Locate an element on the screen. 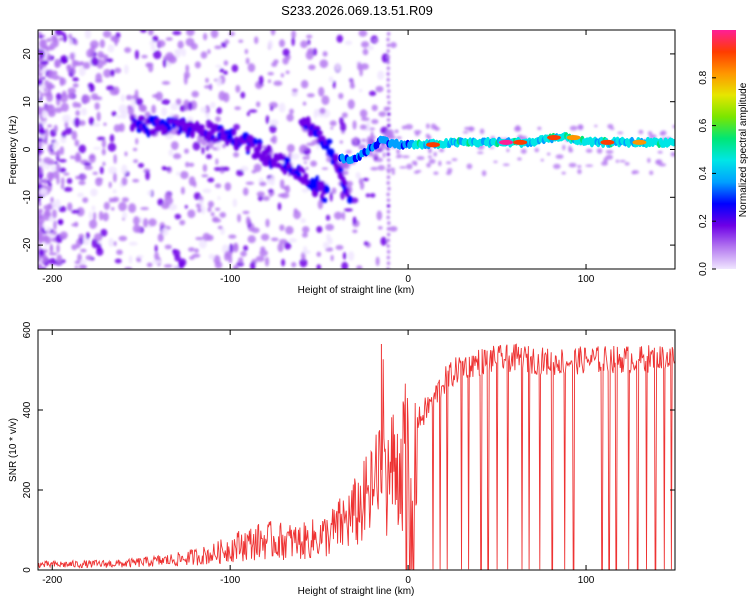  snr-x-tick-label: -100 is located at coordinates (230, 580).